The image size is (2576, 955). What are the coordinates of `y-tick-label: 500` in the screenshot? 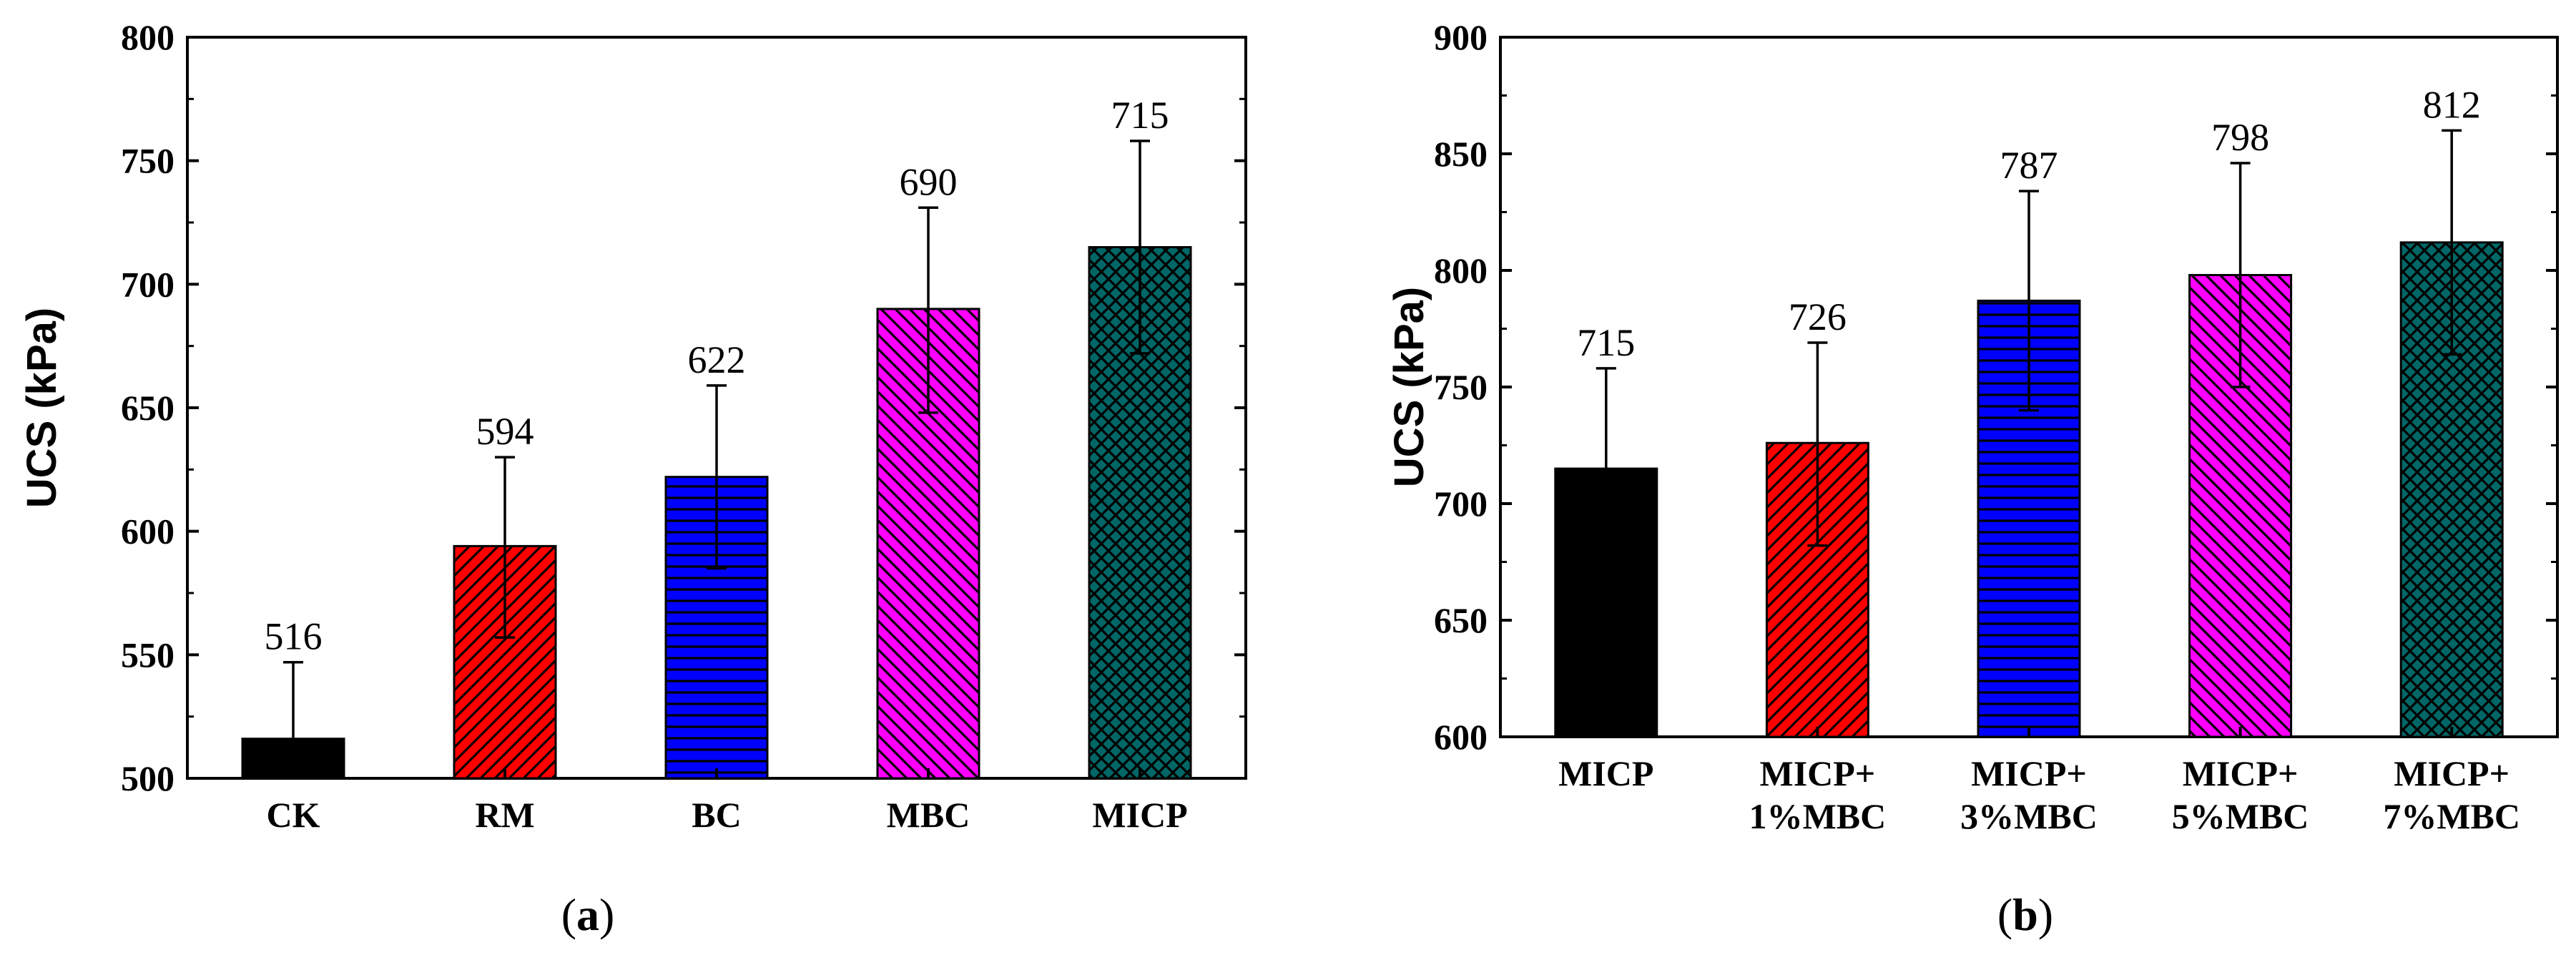 It's located at (147, 778).